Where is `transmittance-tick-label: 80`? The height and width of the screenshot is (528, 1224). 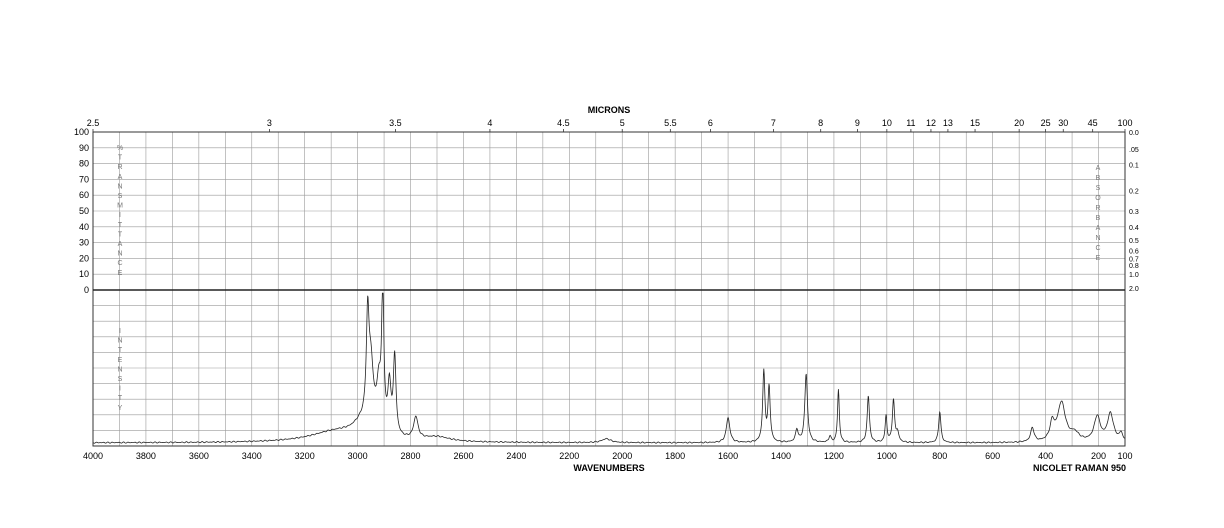 transmittance-tick-label: 80 is located at coordinates (84, 164).